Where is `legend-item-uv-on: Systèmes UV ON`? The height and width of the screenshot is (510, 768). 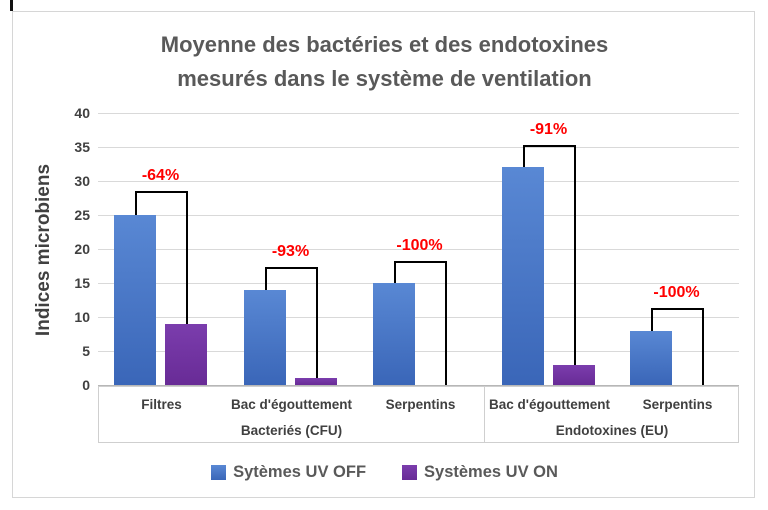
legend-item-uv-on: Systèmes UV ON is located at coordinates (480, 472).